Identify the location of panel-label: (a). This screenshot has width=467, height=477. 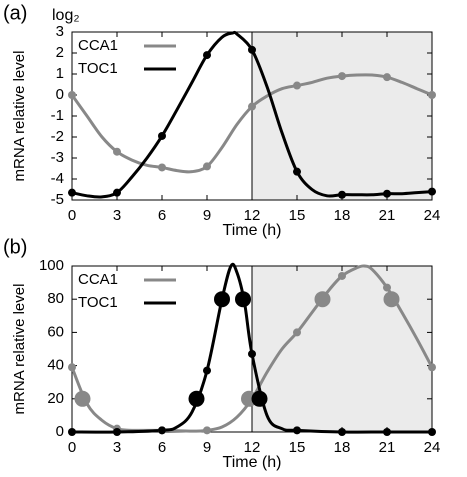
(15, 13).